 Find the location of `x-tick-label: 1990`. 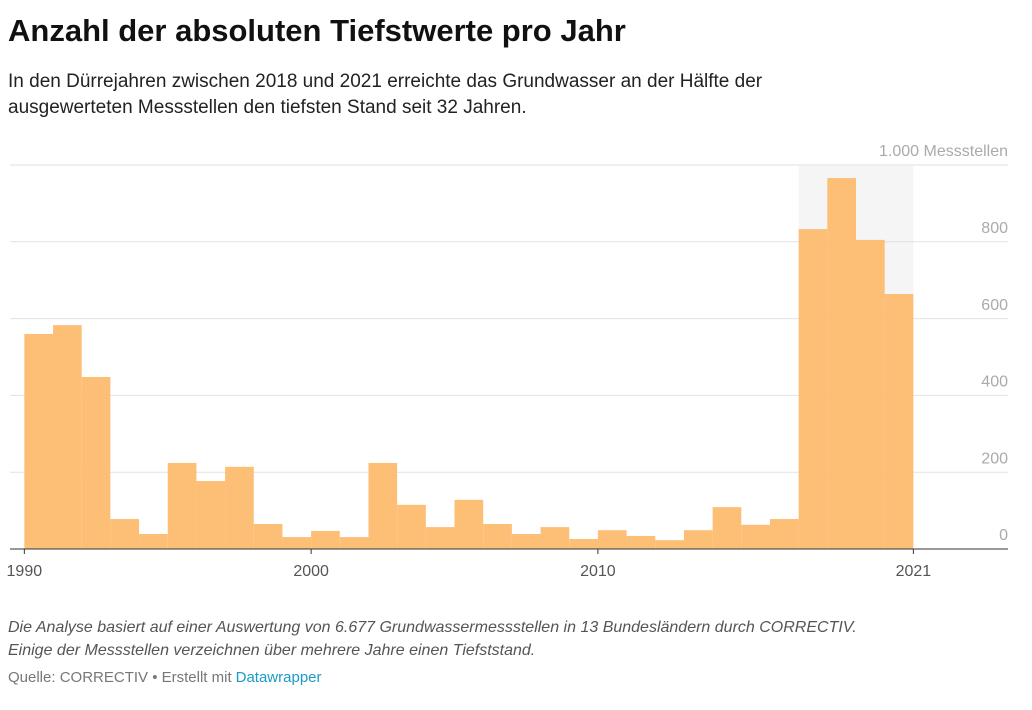

x-tick-label: 1990 is located at coordinates (25, 571).